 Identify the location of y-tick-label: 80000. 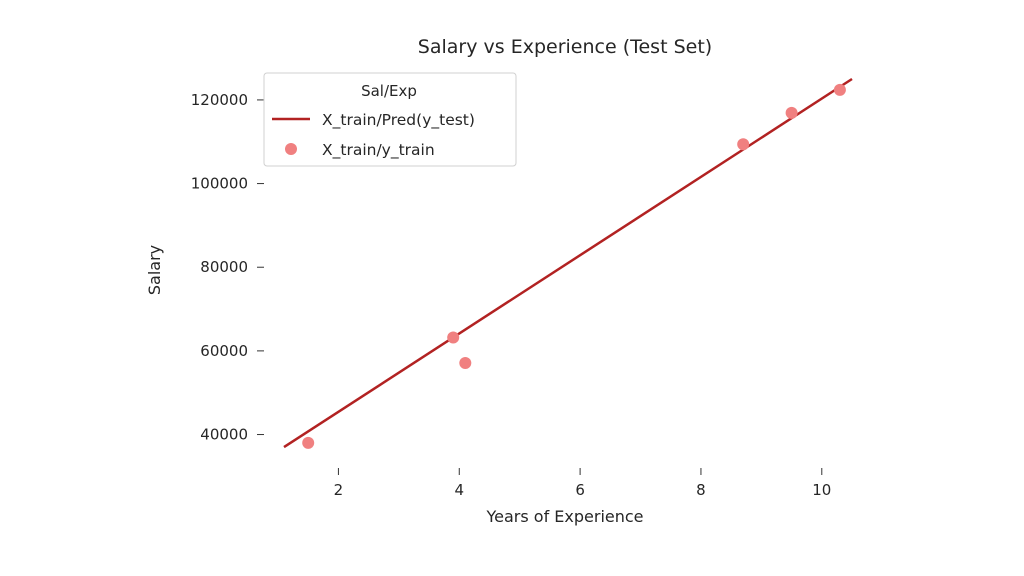
(224, 267).